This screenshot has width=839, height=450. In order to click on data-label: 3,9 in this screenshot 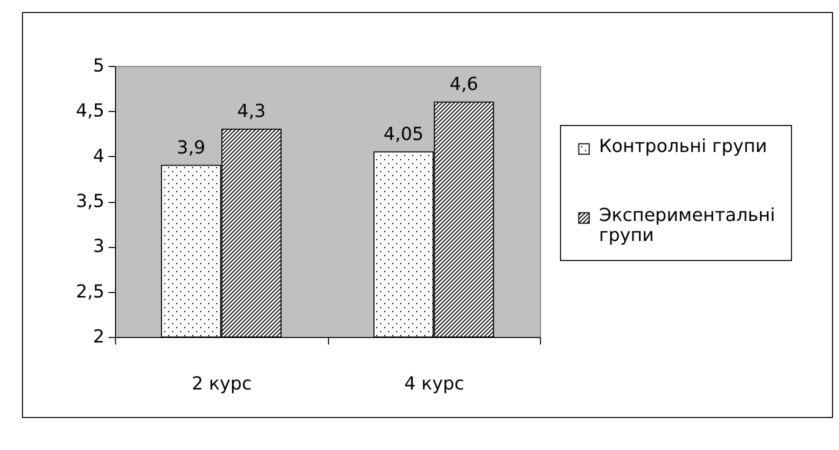, I will do `click(191, 147)`.